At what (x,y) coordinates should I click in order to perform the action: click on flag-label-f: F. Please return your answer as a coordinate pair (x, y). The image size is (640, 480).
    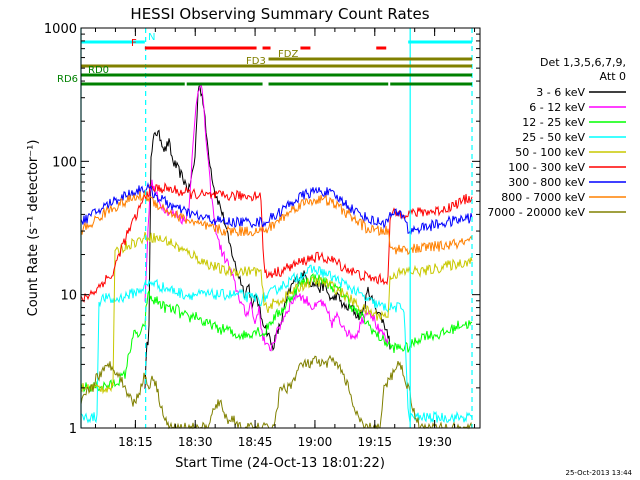
    Looking at the image, I should click on (134, 43).